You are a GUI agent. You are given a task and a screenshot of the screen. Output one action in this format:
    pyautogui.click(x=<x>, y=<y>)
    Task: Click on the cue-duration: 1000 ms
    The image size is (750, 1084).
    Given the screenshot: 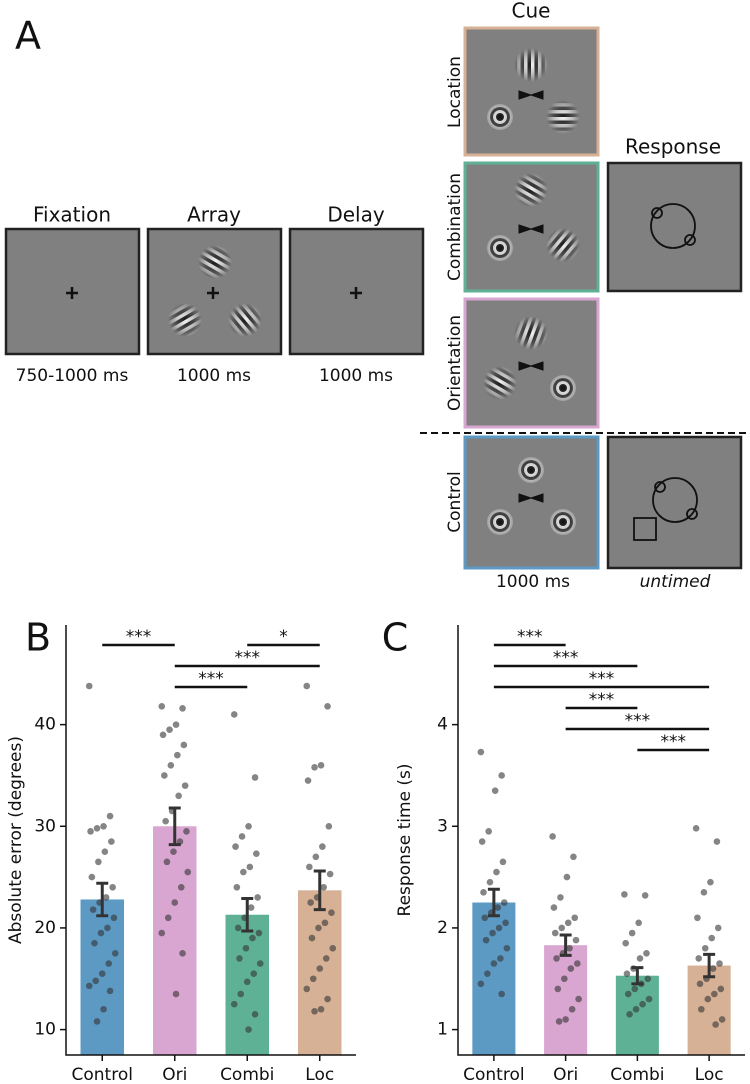 What is the action you would take?
    pyautogui.click(x=533, y=582)
    